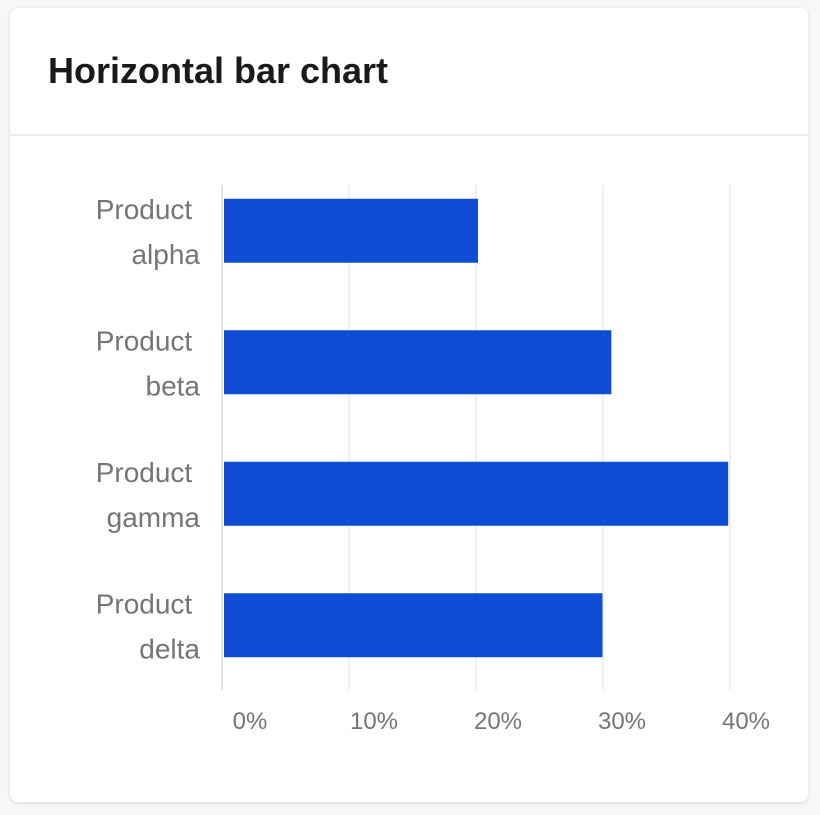 This screenshot has width=820, height=815. Describe the element at coordinates (148, 495) in the screenshot. I see `y-tick-label: Product gamma` at that location.